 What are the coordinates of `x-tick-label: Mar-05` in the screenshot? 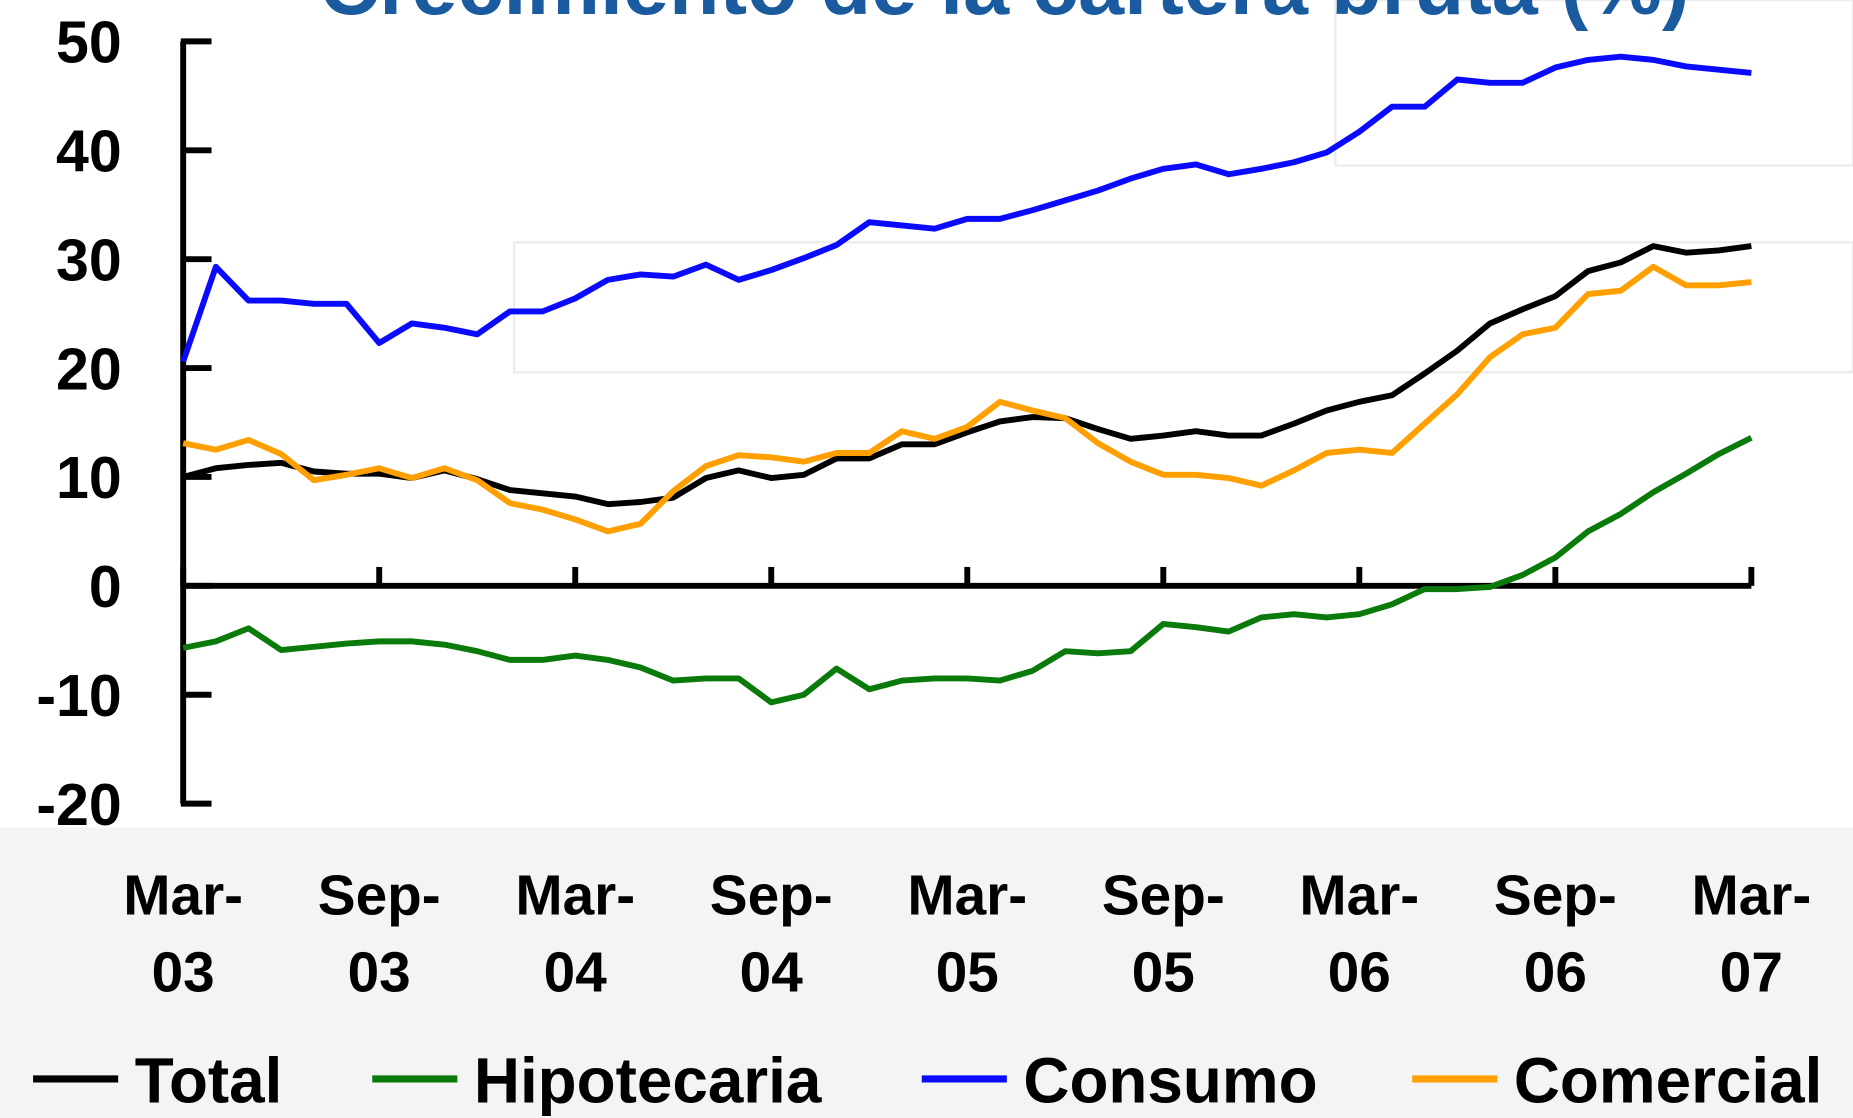 It's located at (967, 935).